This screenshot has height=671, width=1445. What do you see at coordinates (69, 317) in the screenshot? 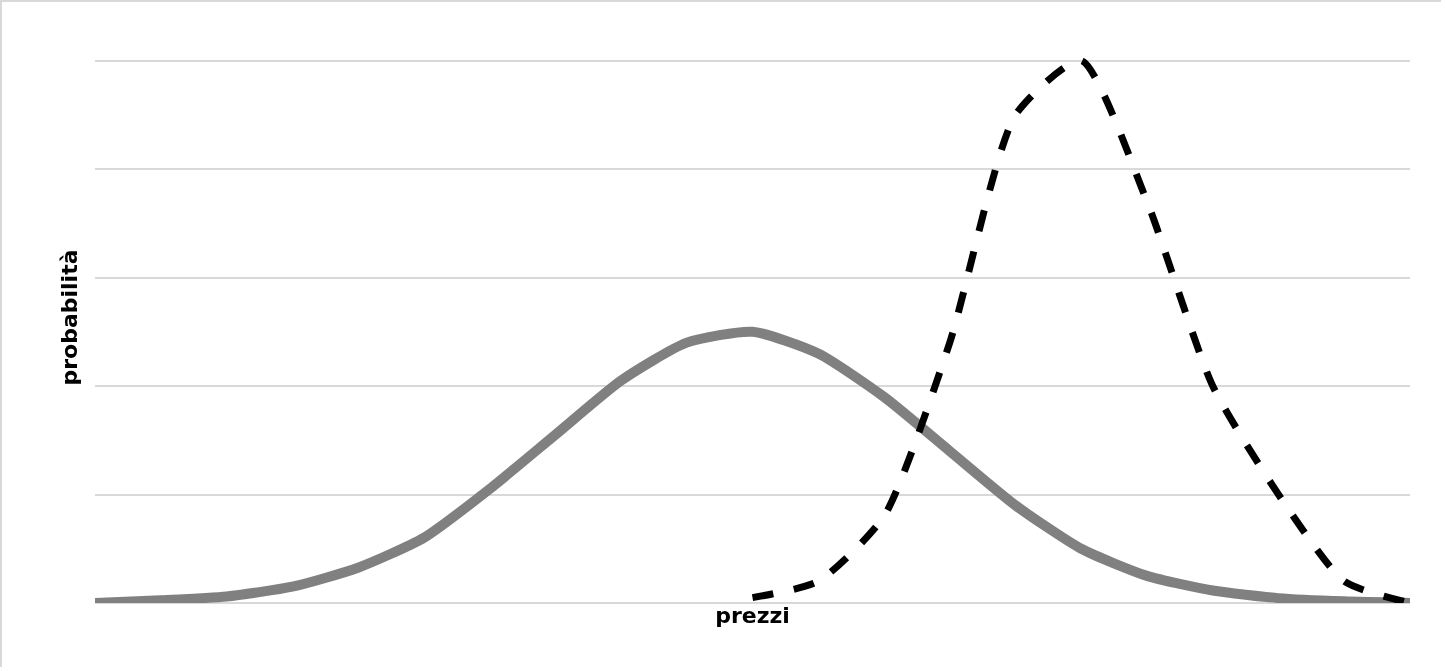
I see `y-axis-title: probabilità` at bounding box center [69, 317].